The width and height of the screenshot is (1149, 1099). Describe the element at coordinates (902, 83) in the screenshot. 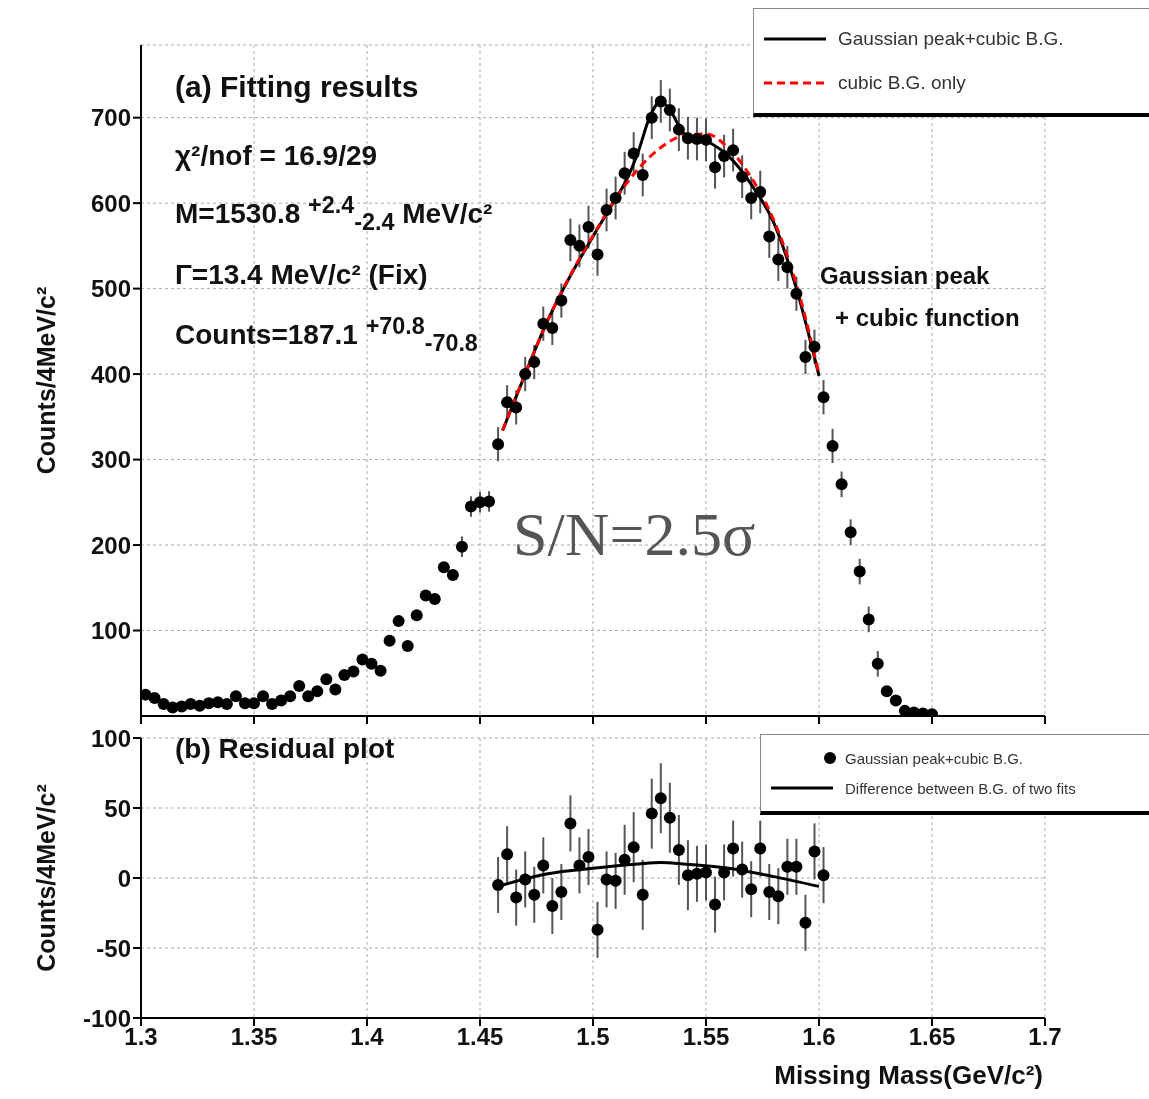

I see `legend-label: cubic B.G. only` at that location.